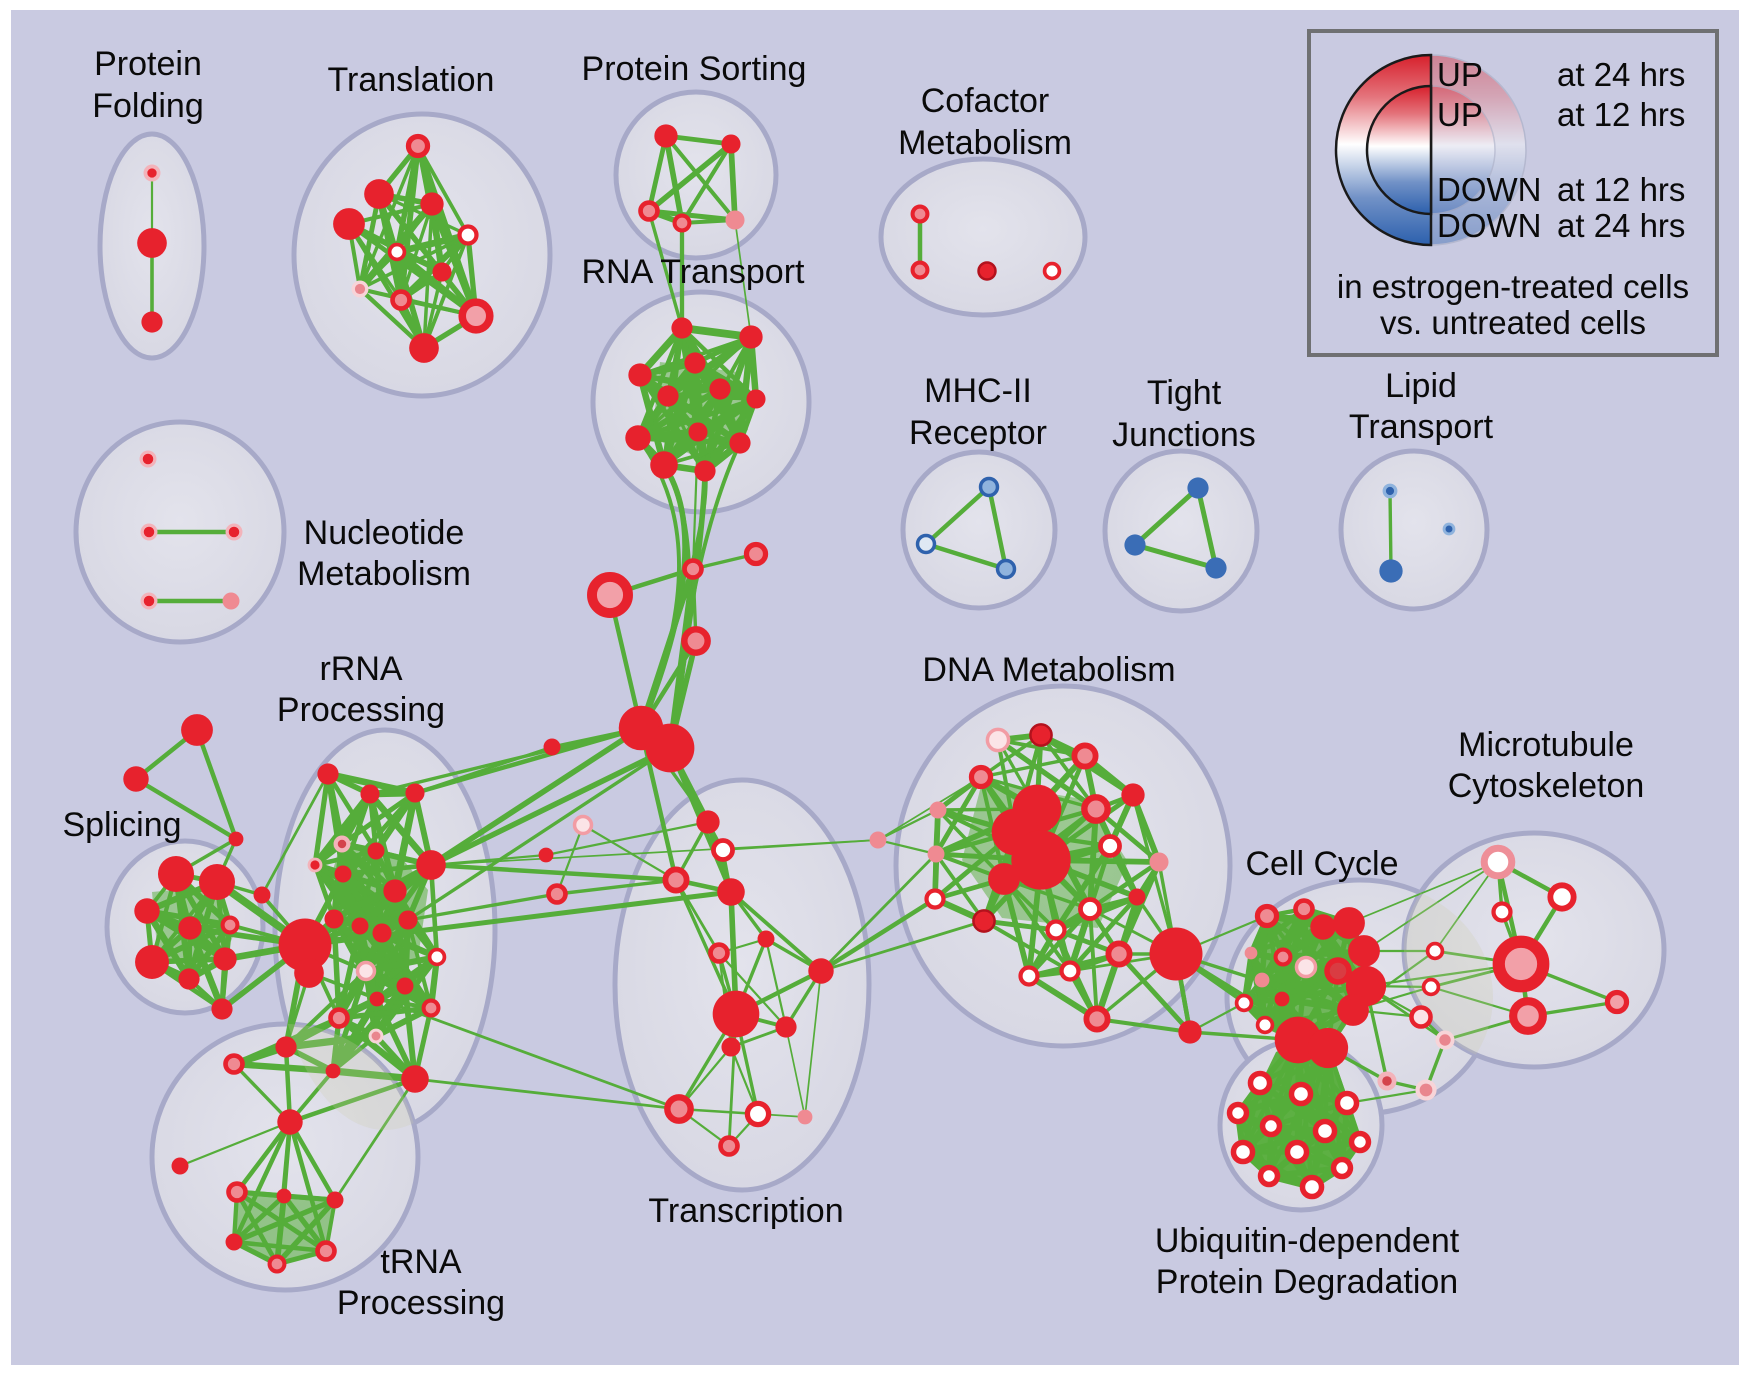 The width and height of the screenshot is (1750, 1376). What do you see at coordinates (1184, 435) in the screenshot?
I see `svg-text: Junctions` at bounding box center [1184, 435].